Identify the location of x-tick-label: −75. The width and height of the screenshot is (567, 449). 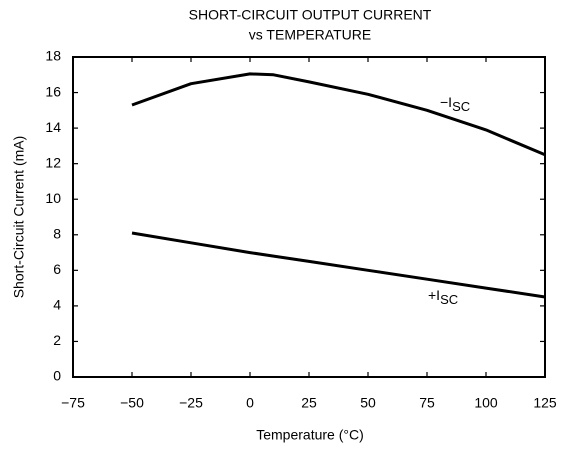
(73, 403).